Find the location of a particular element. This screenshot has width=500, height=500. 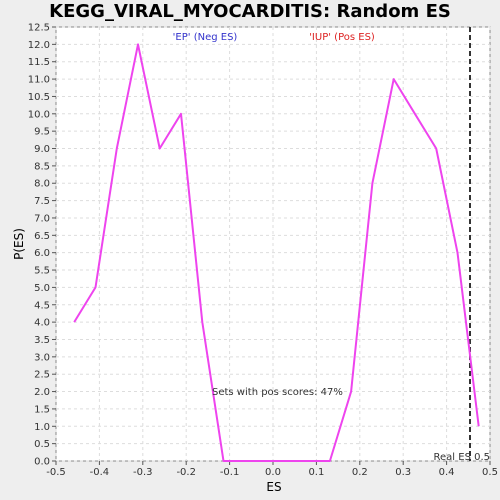

y-tick-label: 11.0 is located at coordinates (39, 80).